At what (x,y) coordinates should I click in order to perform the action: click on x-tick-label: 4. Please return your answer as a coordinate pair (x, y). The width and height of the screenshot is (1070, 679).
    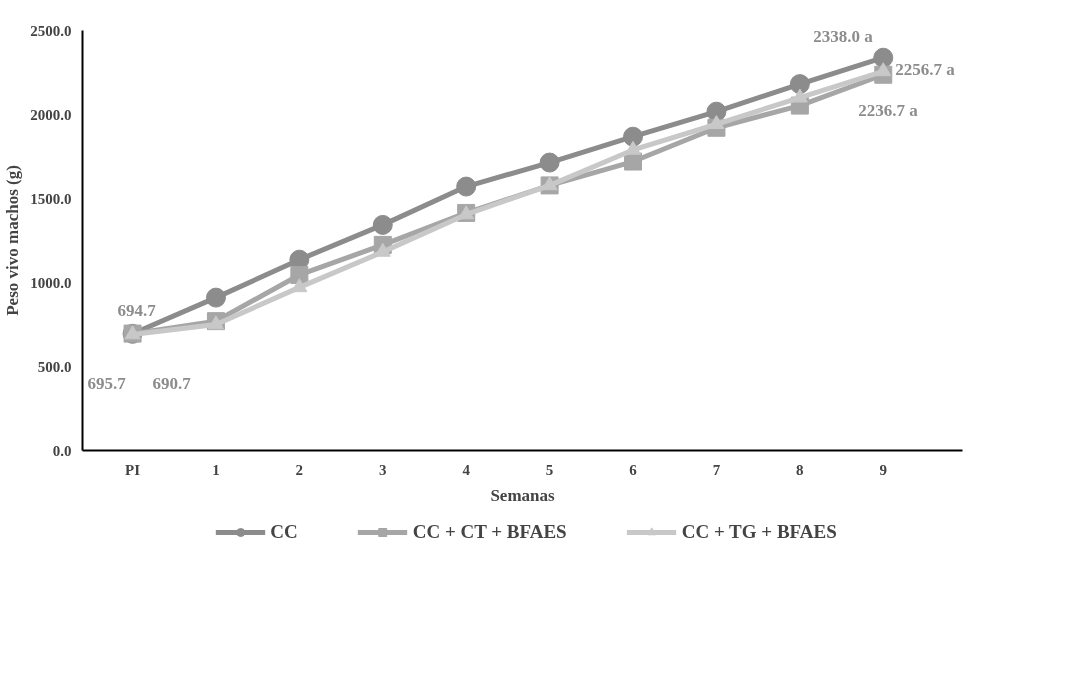
    Looking at the image, I should click on (466, 469).